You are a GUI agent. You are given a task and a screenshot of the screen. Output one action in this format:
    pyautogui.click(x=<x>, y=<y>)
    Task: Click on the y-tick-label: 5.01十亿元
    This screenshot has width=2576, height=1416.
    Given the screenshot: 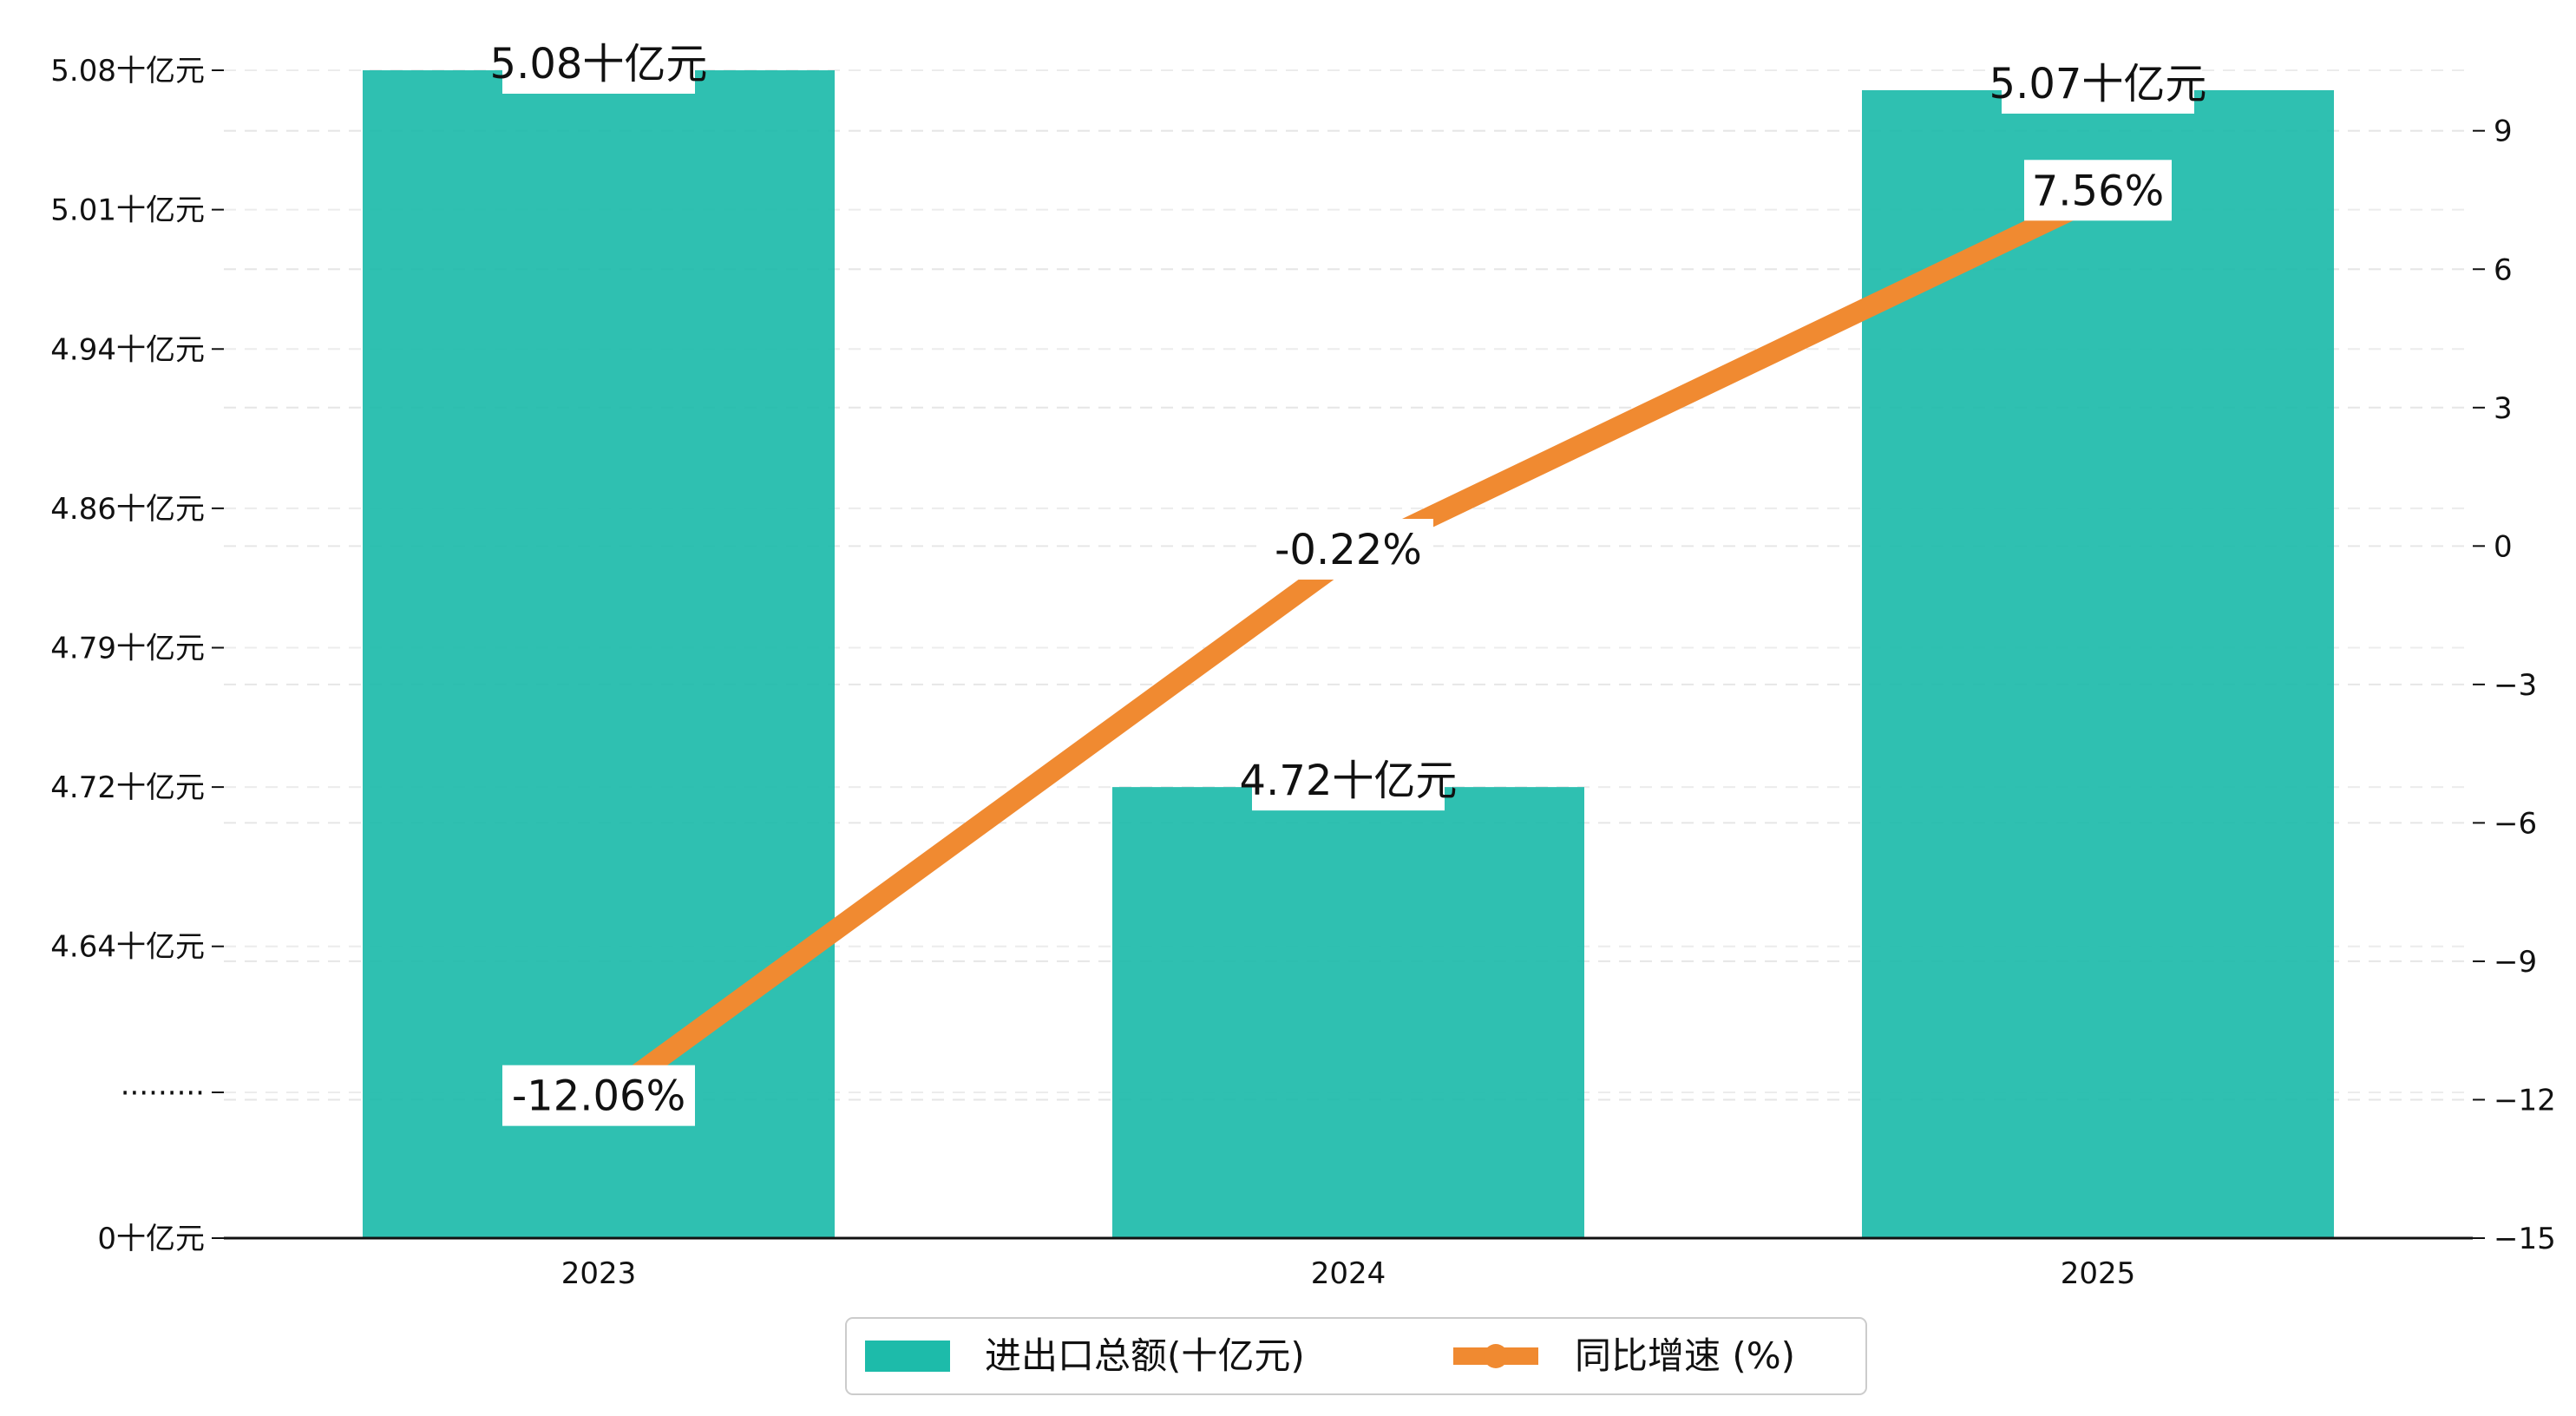 What is the action you would take?
    pyautogui.click(x=127, y=210)
    